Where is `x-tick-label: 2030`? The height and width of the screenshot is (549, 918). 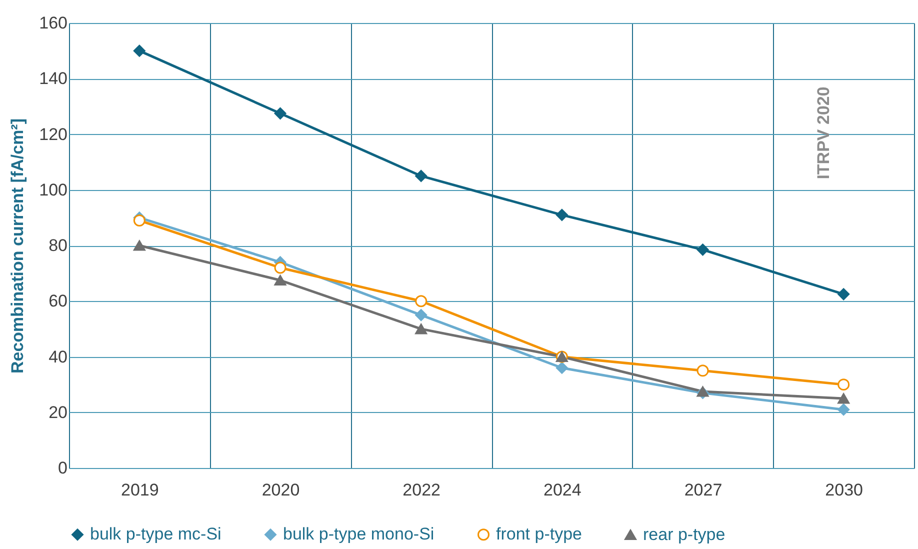 x-tick-label: 2030 is located at coordinates (844, 490).